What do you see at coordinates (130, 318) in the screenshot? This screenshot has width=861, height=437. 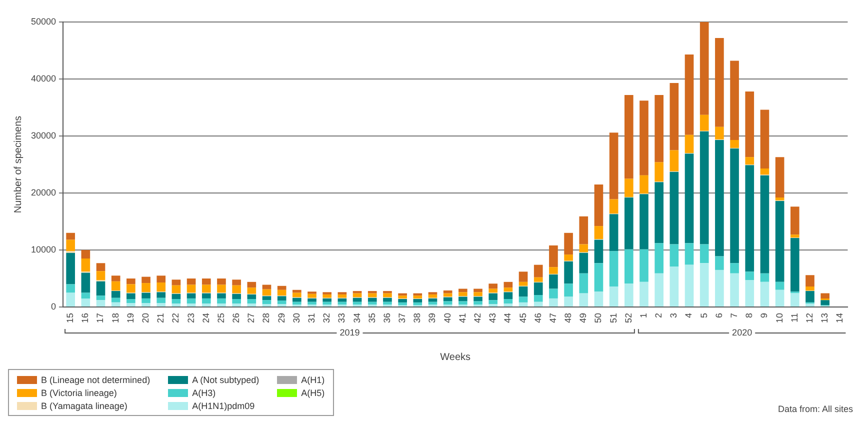 I see `x-tick-label: 19` at bounding box center [130, 318].